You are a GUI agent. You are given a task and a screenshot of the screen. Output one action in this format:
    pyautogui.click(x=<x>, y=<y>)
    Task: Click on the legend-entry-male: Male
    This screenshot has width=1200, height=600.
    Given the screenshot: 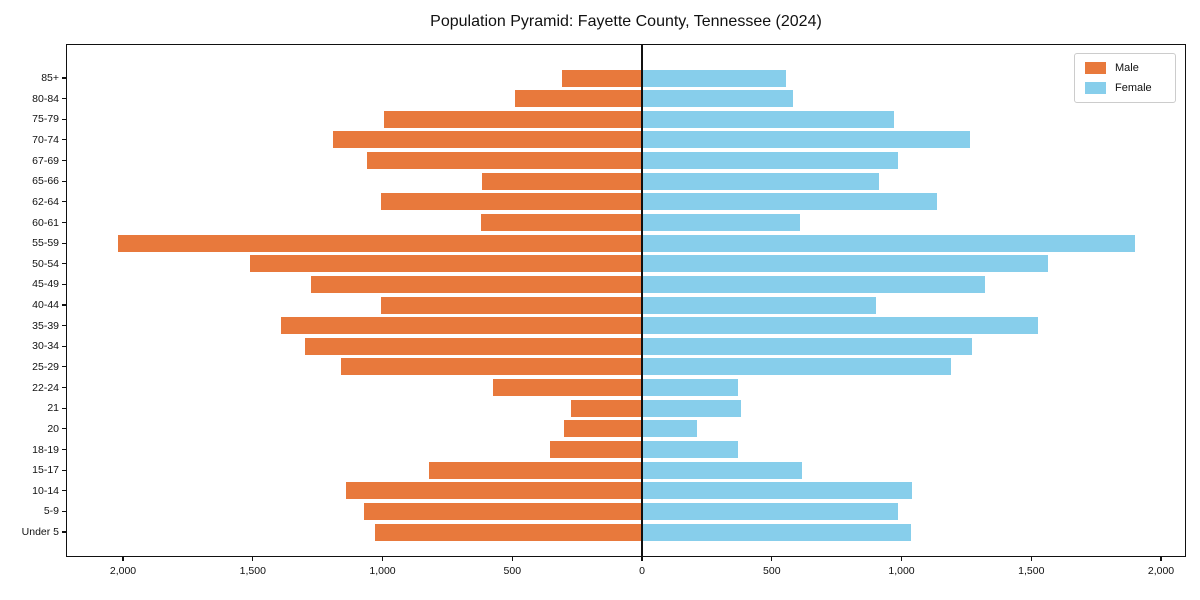 What is the action you would take?
    pyautogui.click(x=1125, y=68)
    